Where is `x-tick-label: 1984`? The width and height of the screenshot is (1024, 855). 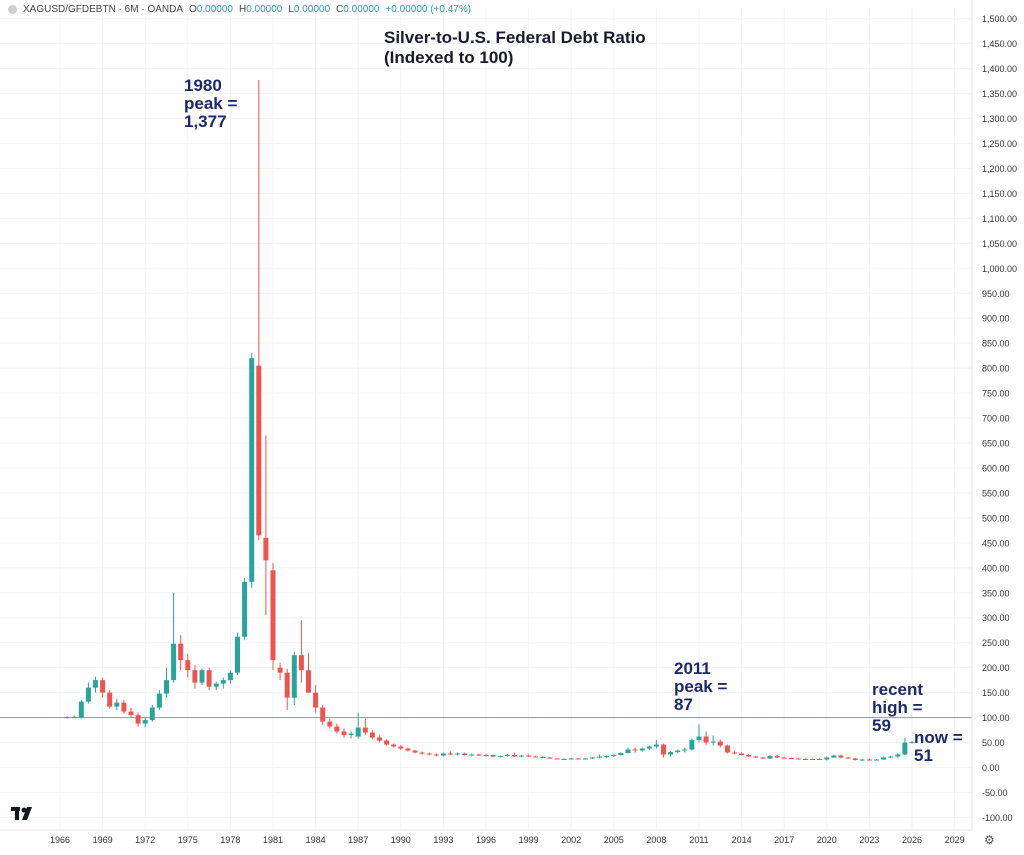 x-tick-label: 1984 is located at coordinates (316, 840).